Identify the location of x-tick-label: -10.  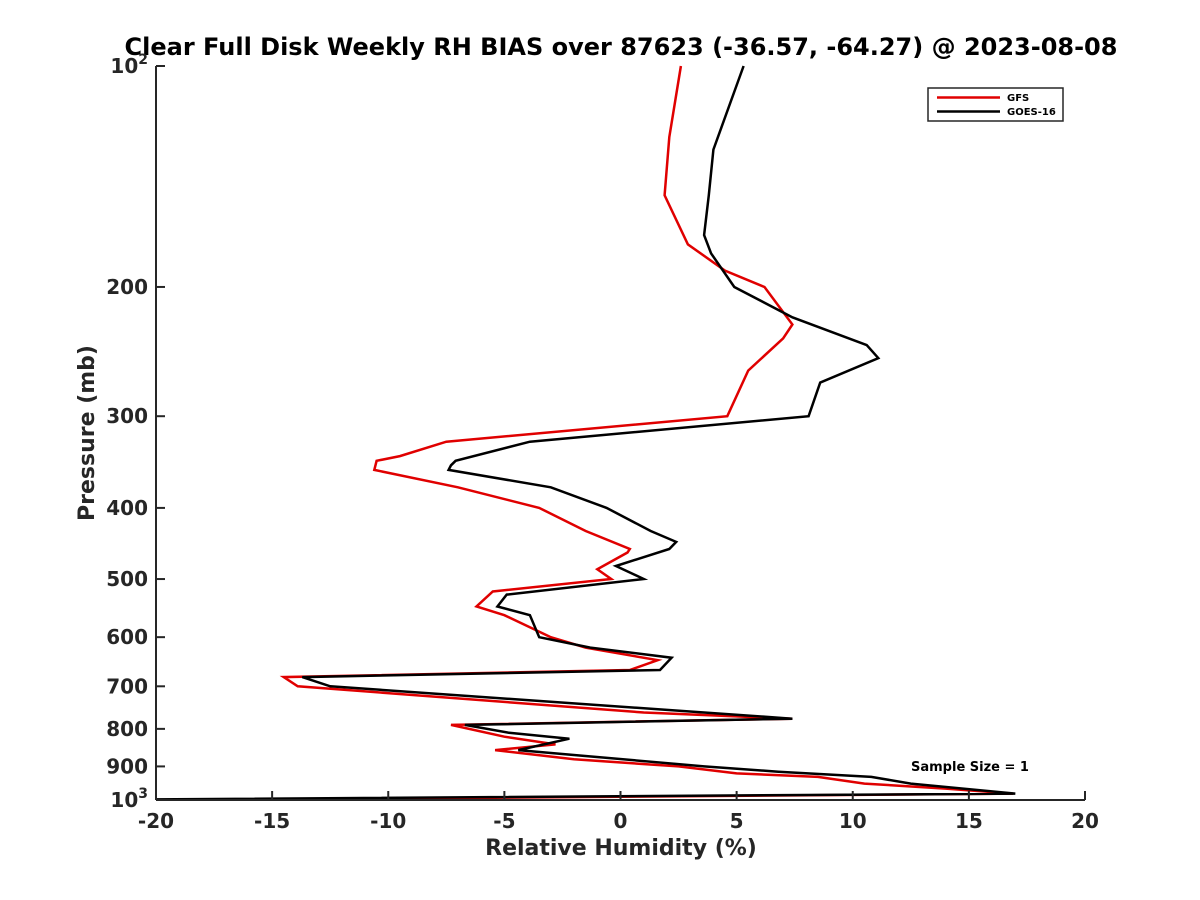
(388, 821).